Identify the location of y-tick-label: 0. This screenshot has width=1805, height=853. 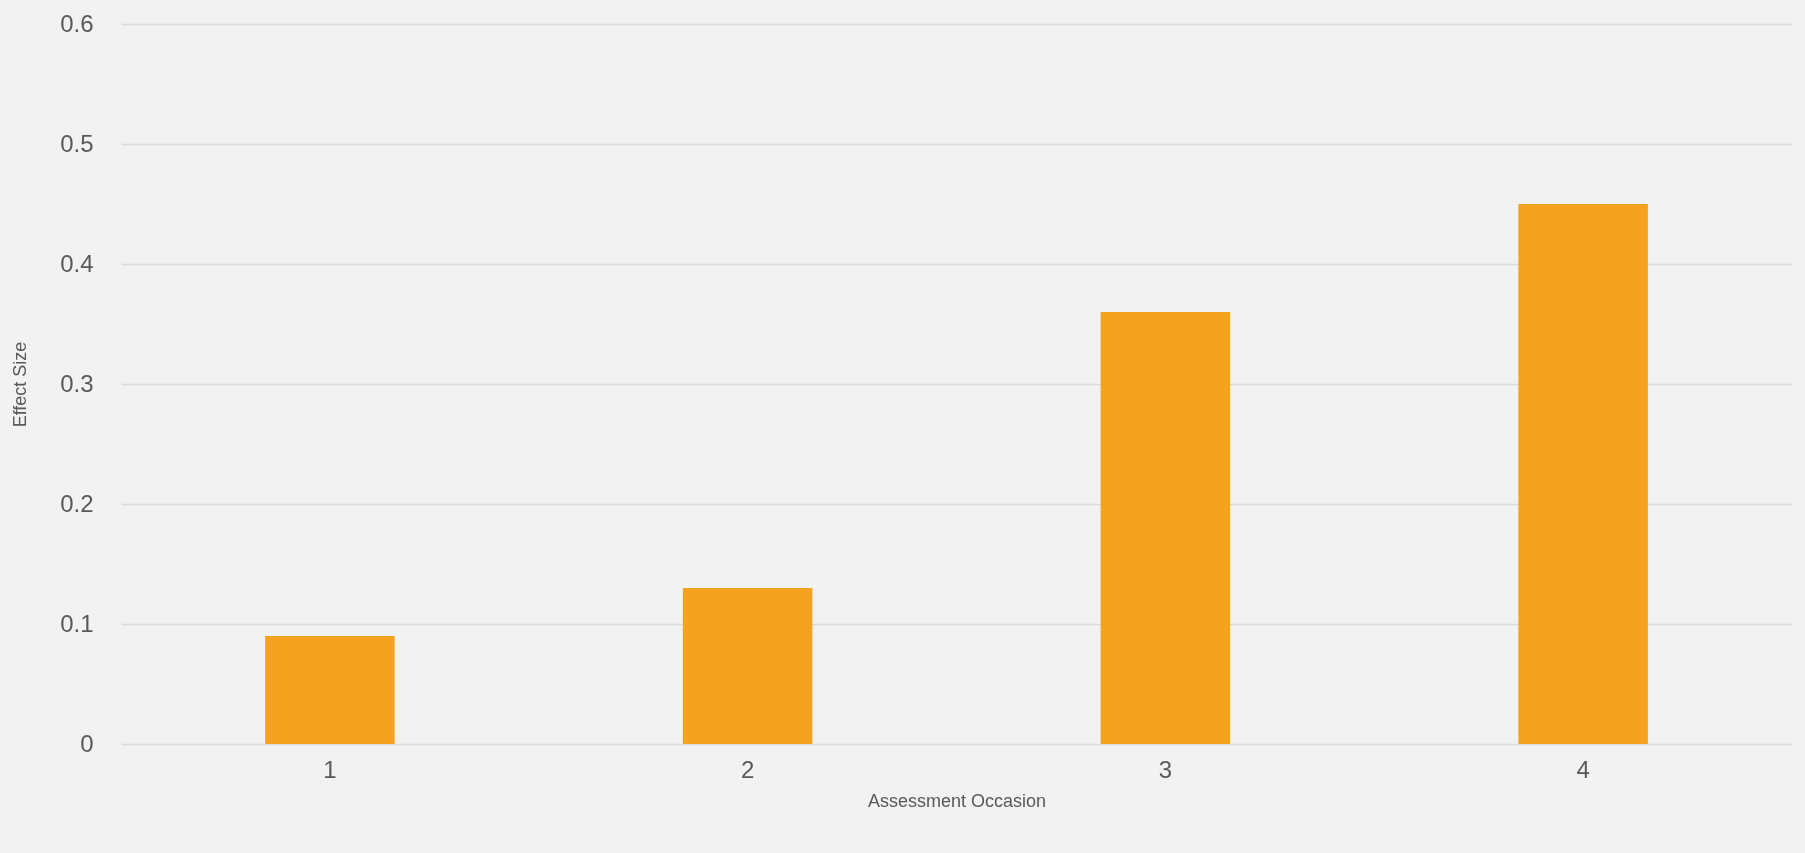
(87, 743).